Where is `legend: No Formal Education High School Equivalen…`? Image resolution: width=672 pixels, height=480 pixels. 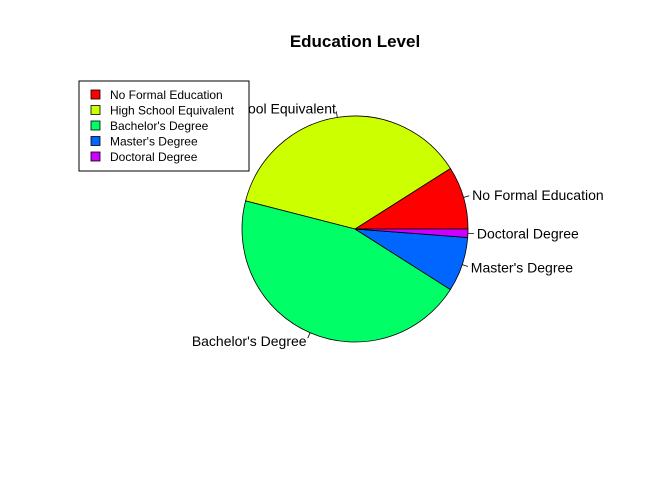
legend: No Formal Education High School Equivalen… is located at coordinates (164, 126).